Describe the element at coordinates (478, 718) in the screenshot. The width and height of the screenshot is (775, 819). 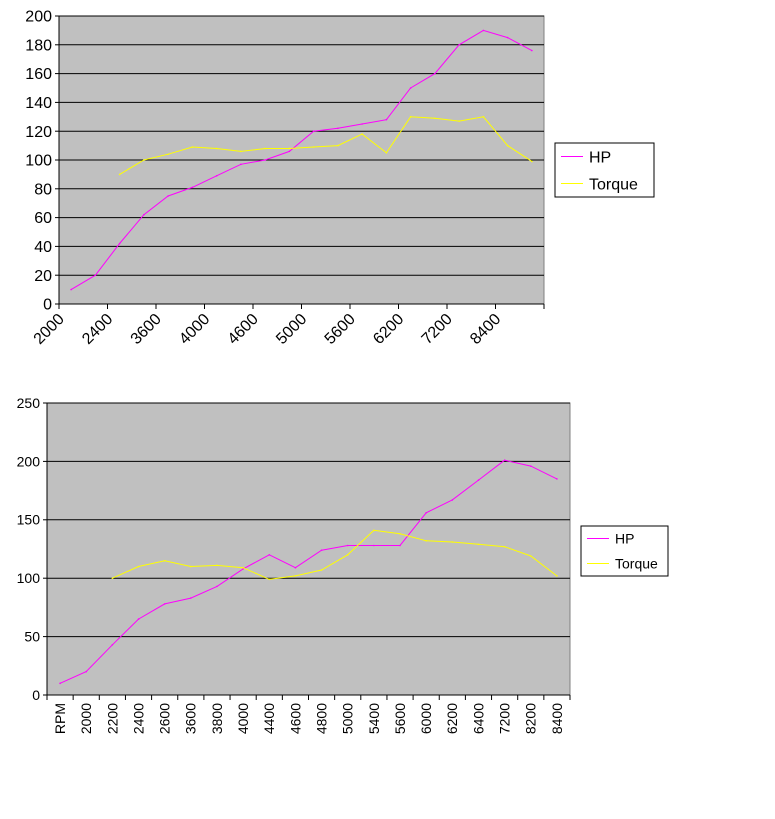
I see `x-tick-label: 6400` at that location.